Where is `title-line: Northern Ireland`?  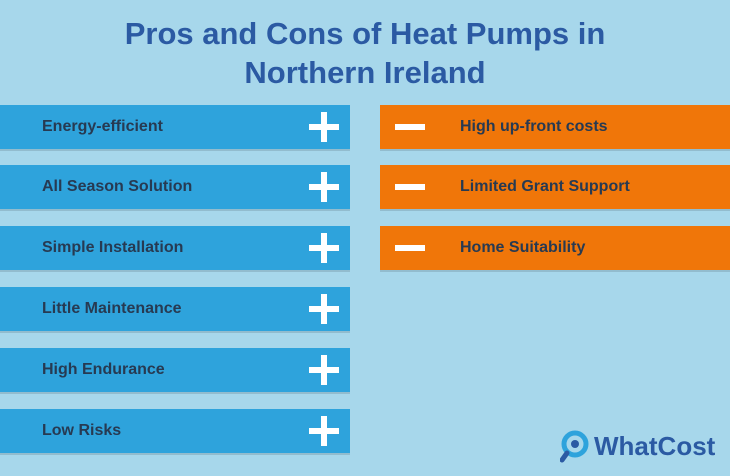
title-line: Northern Ireland is located at coordinates (365, 72).